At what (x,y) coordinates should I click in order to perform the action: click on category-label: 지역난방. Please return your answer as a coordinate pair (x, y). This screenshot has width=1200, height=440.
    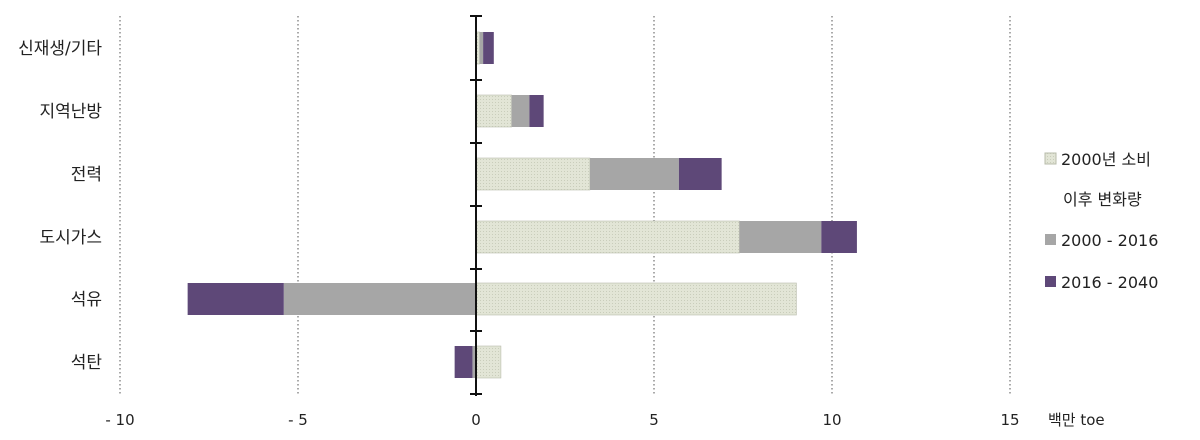
    Looking at the image, I should click on (70, 112).